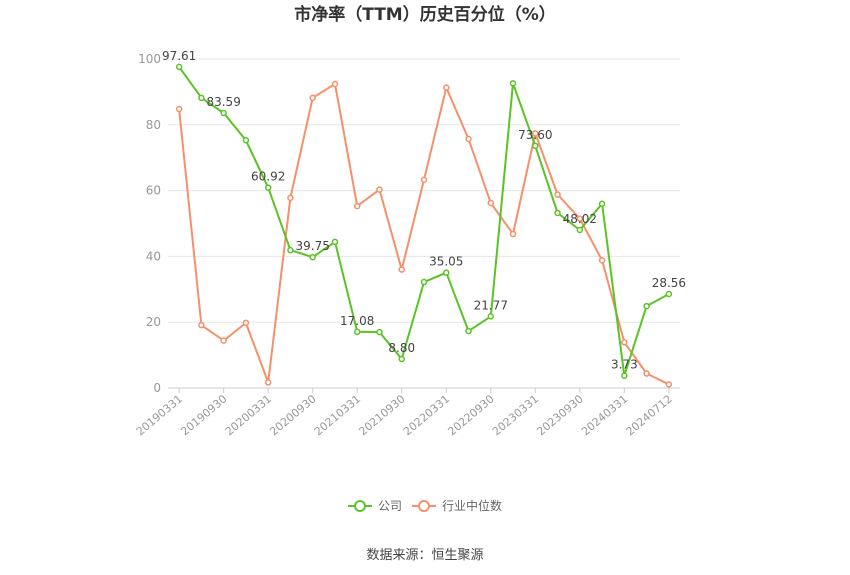  Describe the element at coordinates (268, 177) in the screenshot. I see `data-label: 60.92` at that location.